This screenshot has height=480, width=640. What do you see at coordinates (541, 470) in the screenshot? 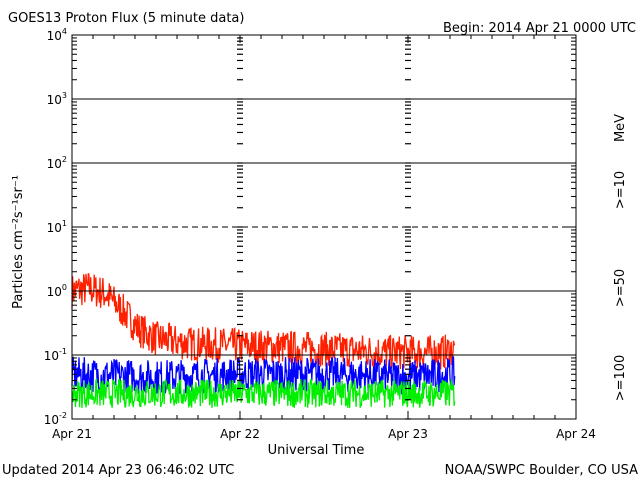
I see `footer-credit: NOAA/SWPC Boulder, CO USA` at bounding box center [541, 470].